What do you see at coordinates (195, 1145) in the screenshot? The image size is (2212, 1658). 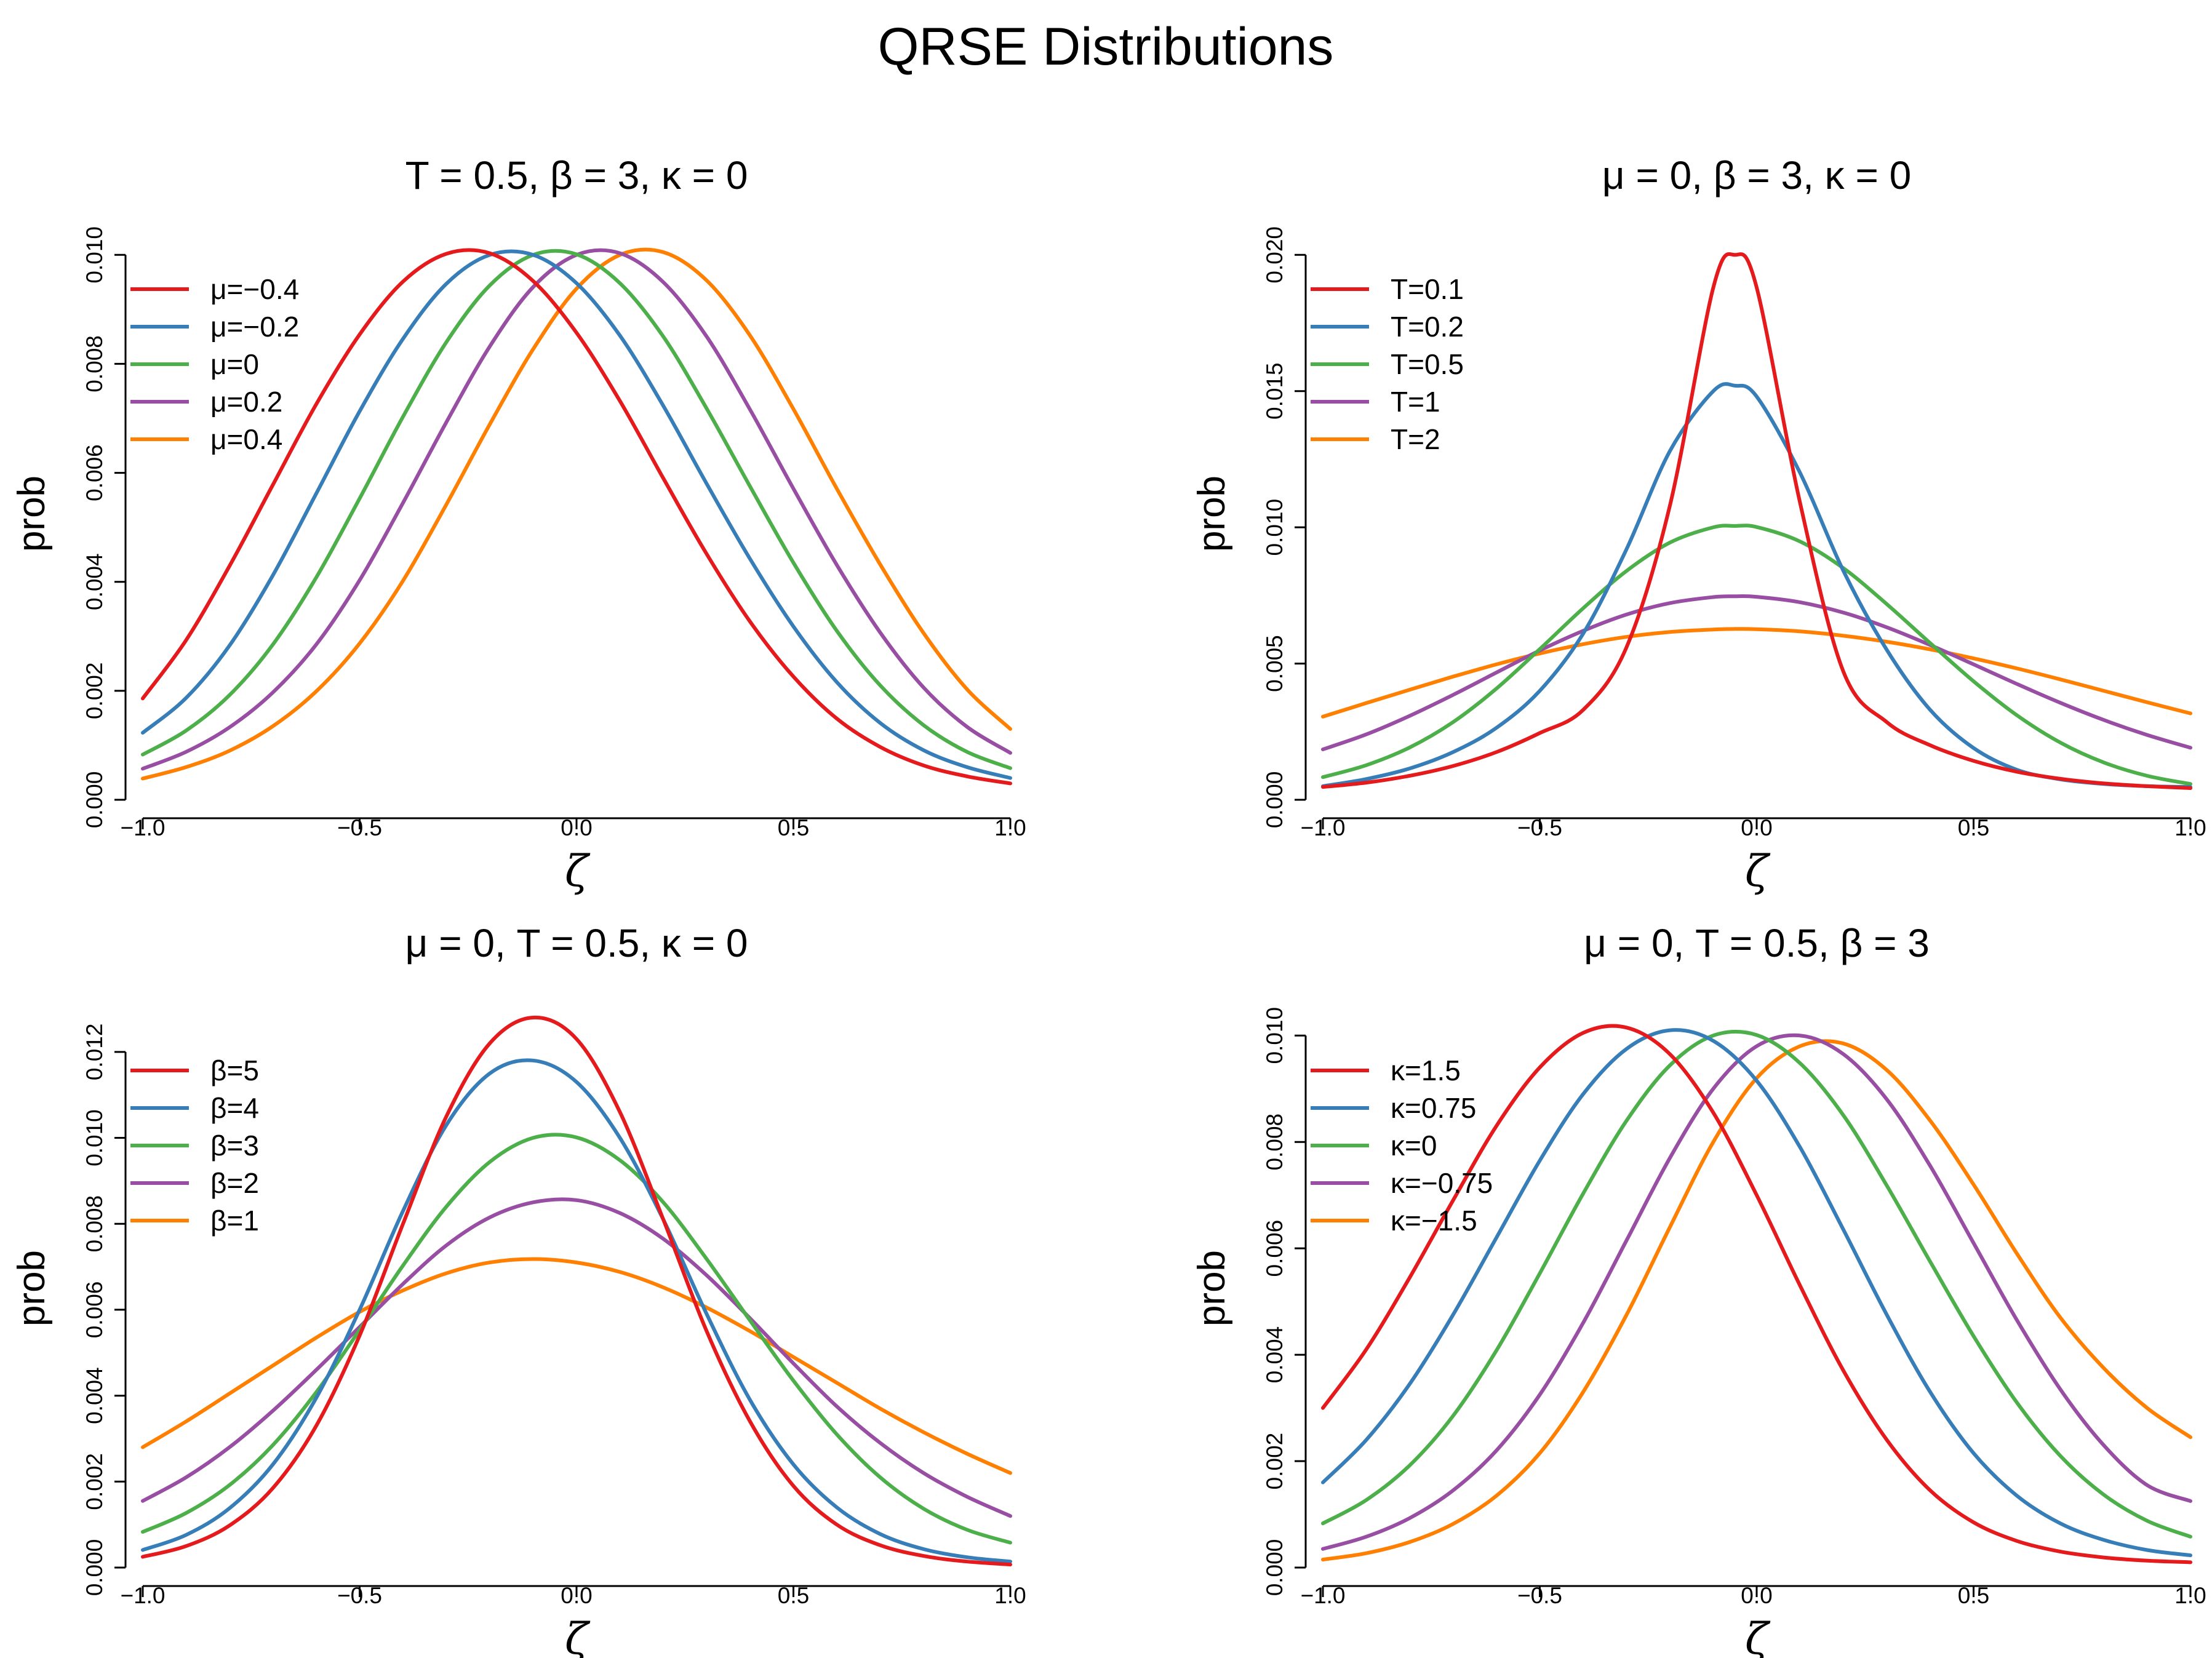 I see `legend: β=5 β=4 β=3 β=2 β=1` at bounding box center [195, 1145].